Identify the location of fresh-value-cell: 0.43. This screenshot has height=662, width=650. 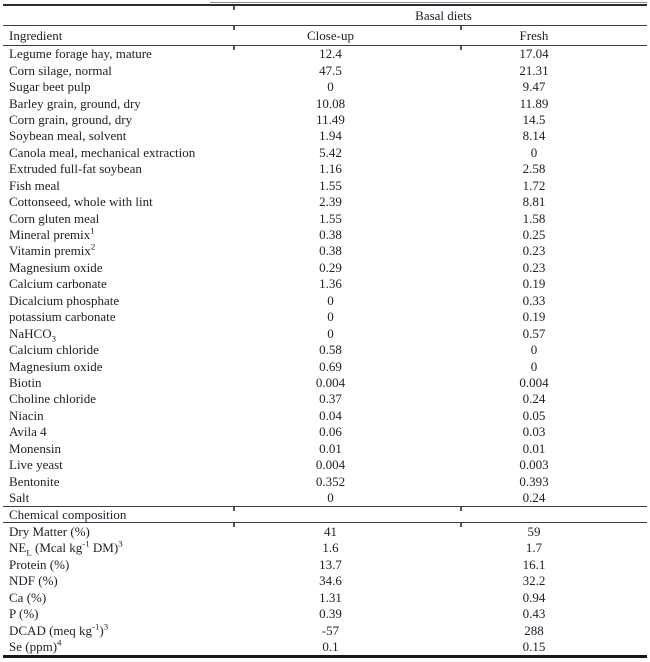
(534, 613).